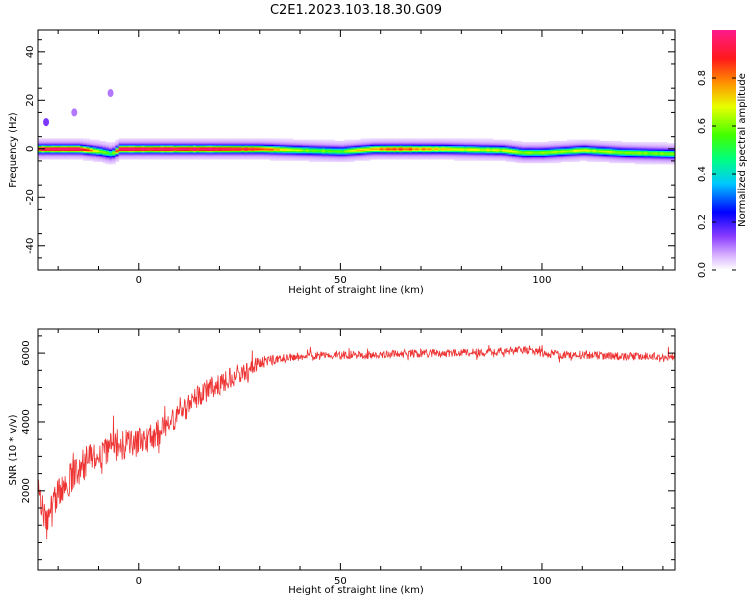 The height and width of the screenshot is (600, 750). I want to click on chart-title: C2E1.2023.103.18.30.G09, so click(356, 10).